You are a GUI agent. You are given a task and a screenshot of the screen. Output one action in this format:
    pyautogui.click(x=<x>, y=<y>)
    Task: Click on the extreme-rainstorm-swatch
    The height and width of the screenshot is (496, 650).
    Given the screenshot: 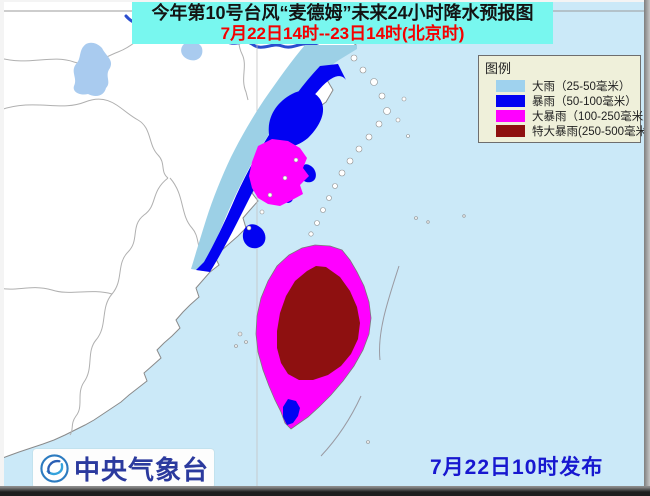 What is the action you would take?
    pyautogui.click(x=510, y=130)
    